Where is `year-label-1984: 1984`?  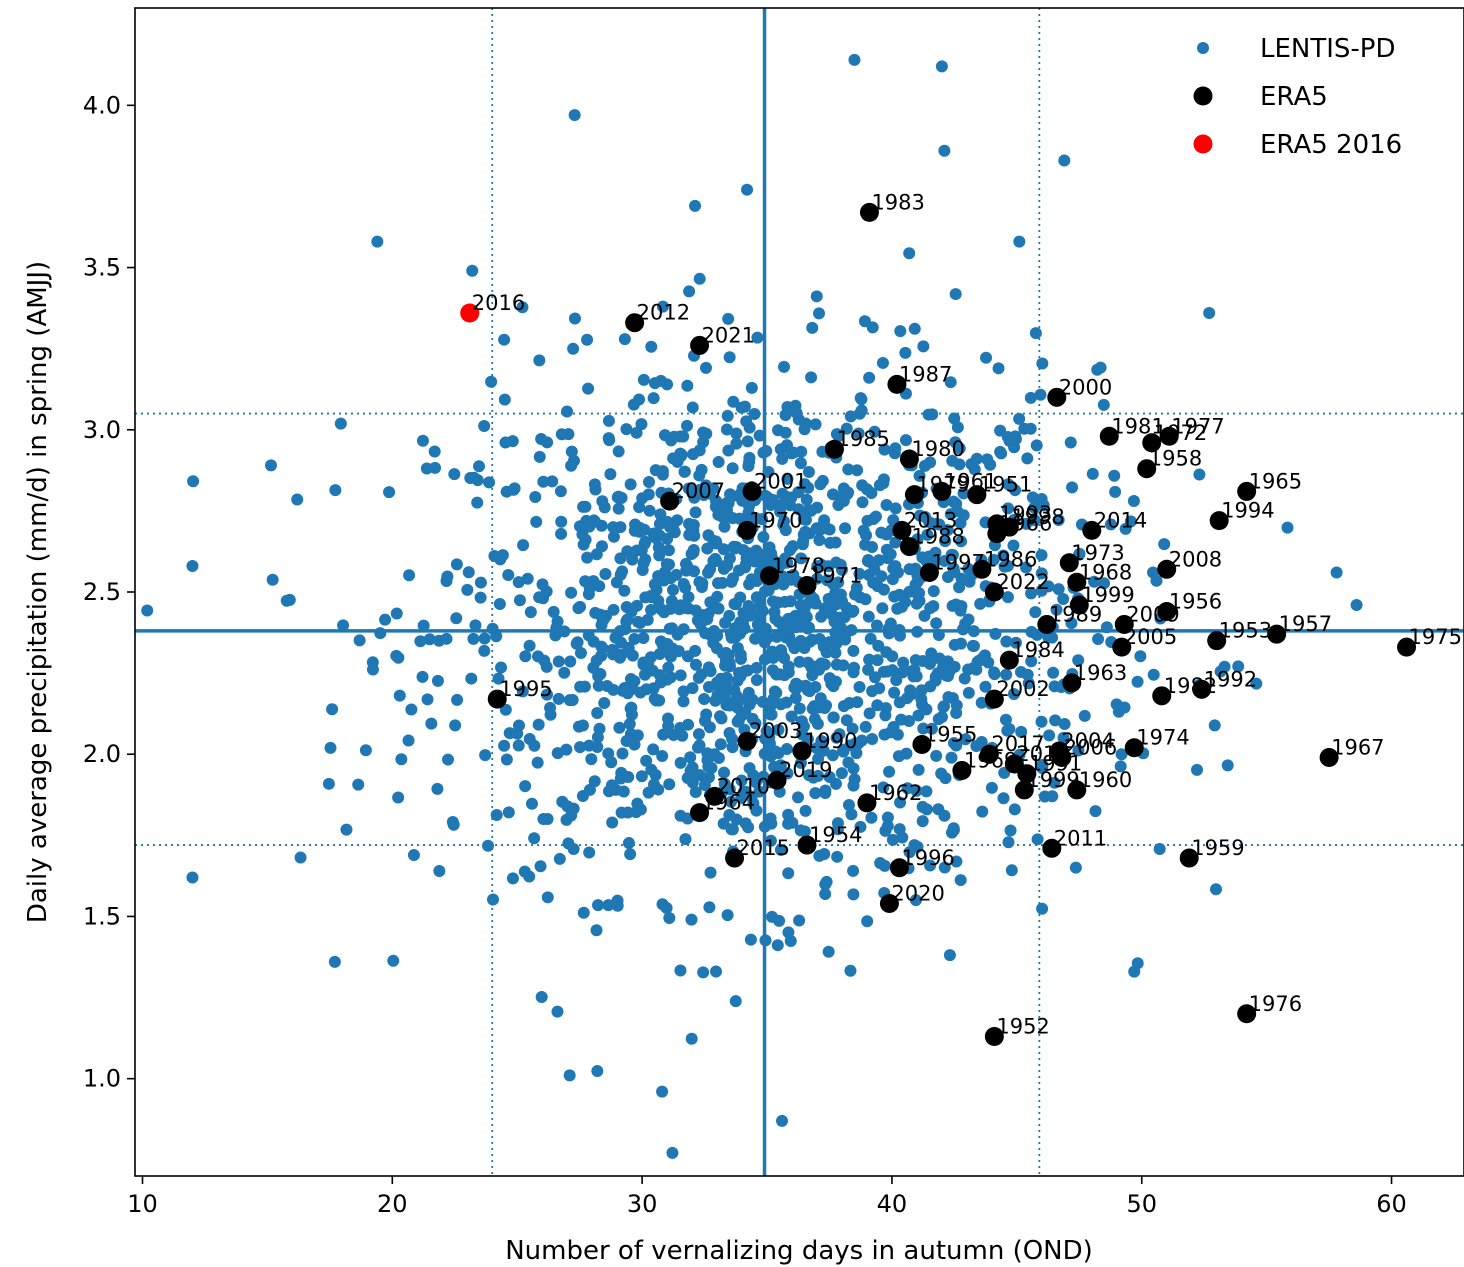 year-label-1984: 1984 is located at coordinates (1037, 650).